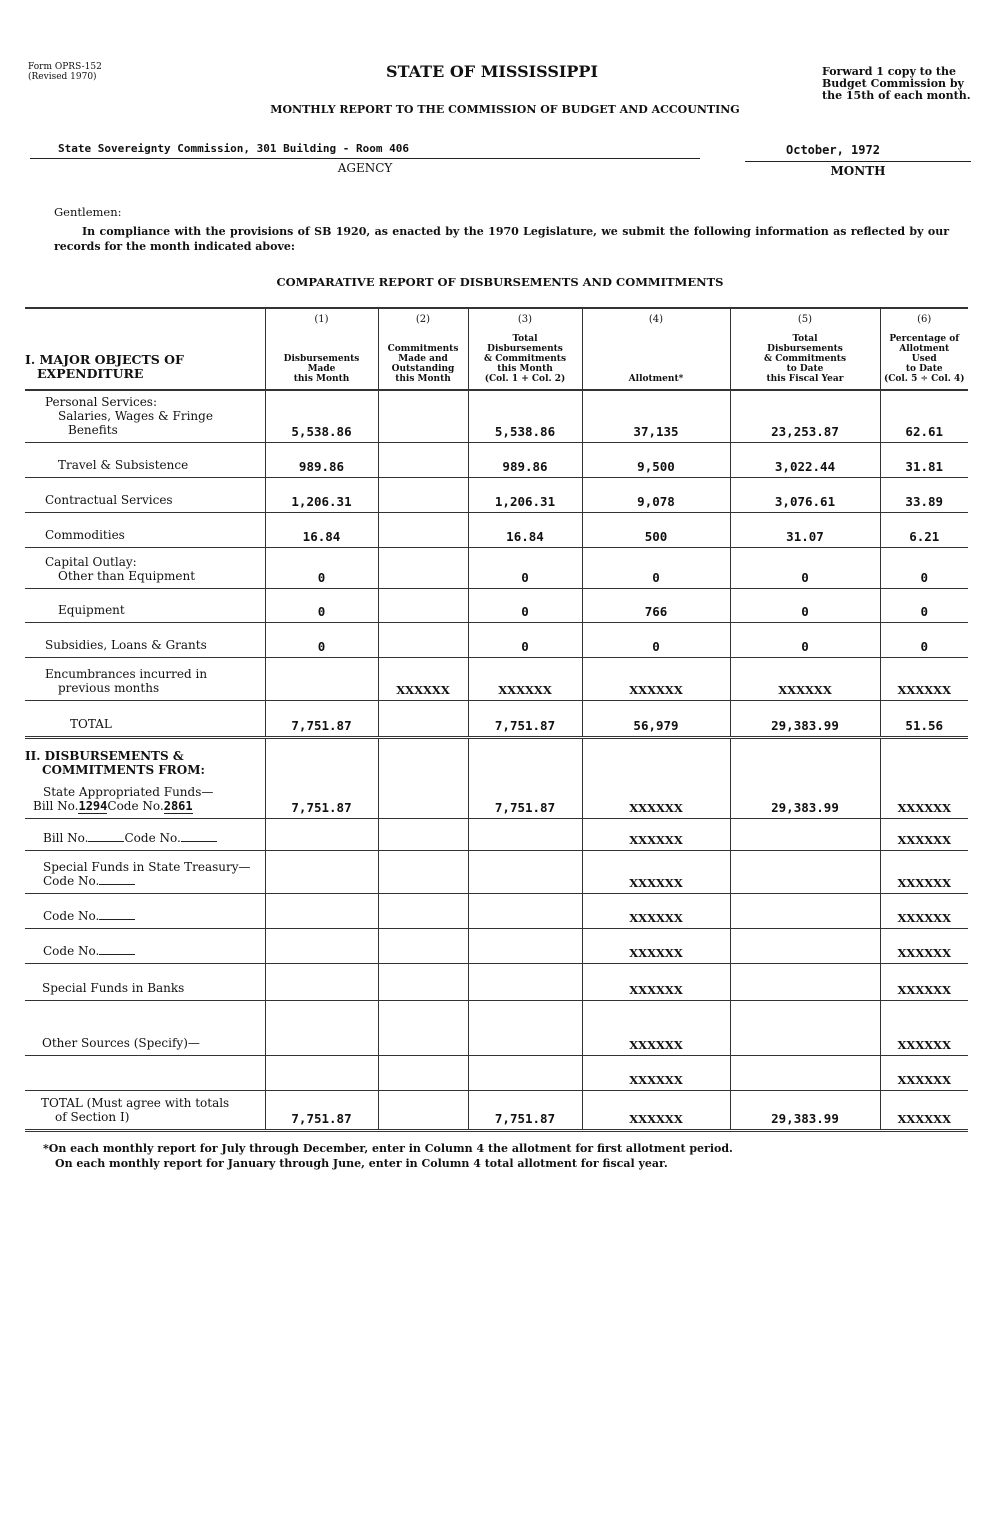 The image size is (984, 1530). What do you see at coordinates (423, 319) in the screenshot?
I see `column-number: (2)` at bounding box center [423, 319].